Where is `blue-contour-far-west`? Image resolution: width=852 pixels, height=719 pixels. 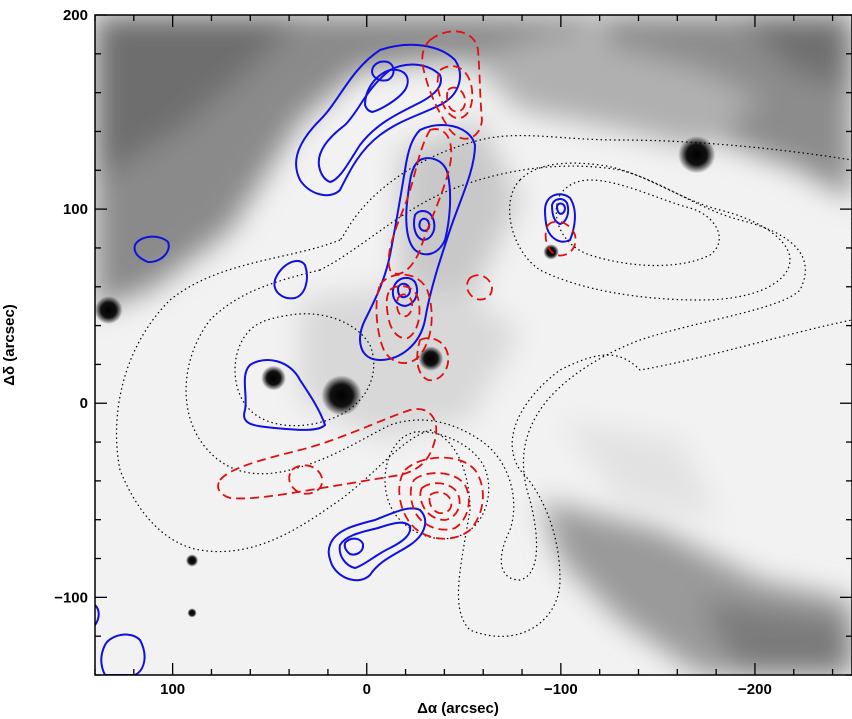 blue-contour-far-west is located at coordinates (151, 249).